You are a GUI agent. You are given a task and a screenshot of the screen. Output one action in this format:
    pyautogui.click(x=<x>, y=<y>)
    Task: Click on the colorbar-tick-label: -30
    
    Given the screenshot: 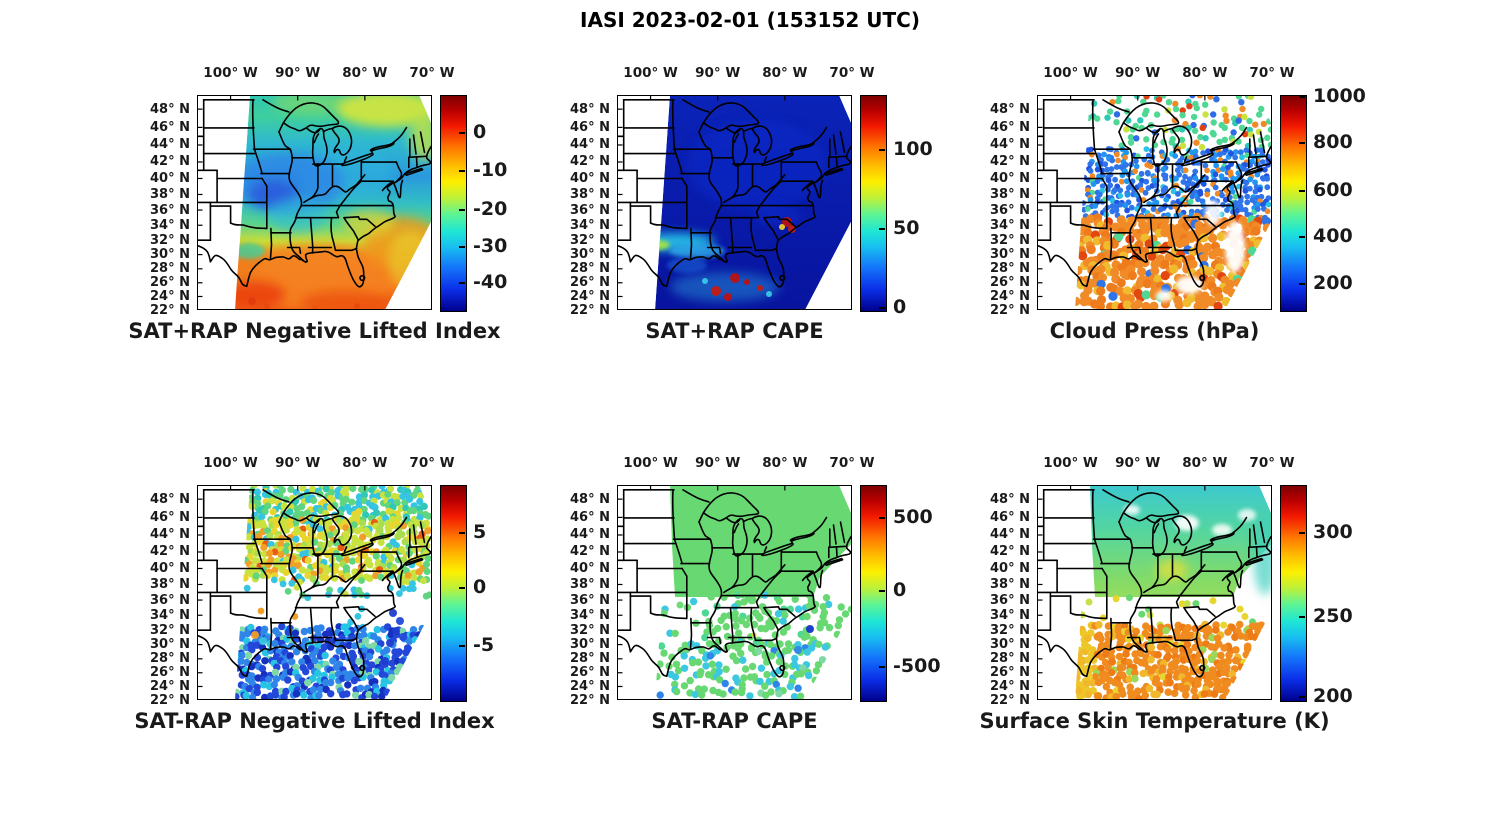 What is the action you would take?
    pyautogui.click(x=490, y=245)
    